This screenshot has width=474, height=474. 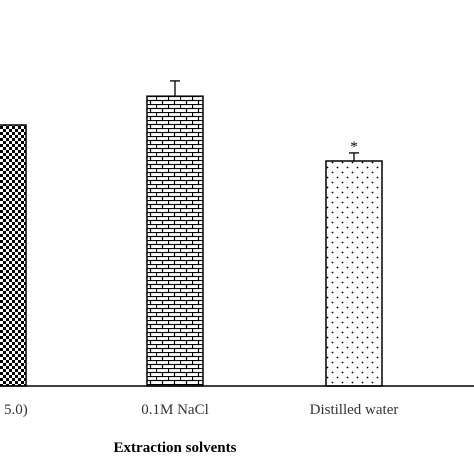 I want to click on significance-marker: *, so click(x=354, y=147).